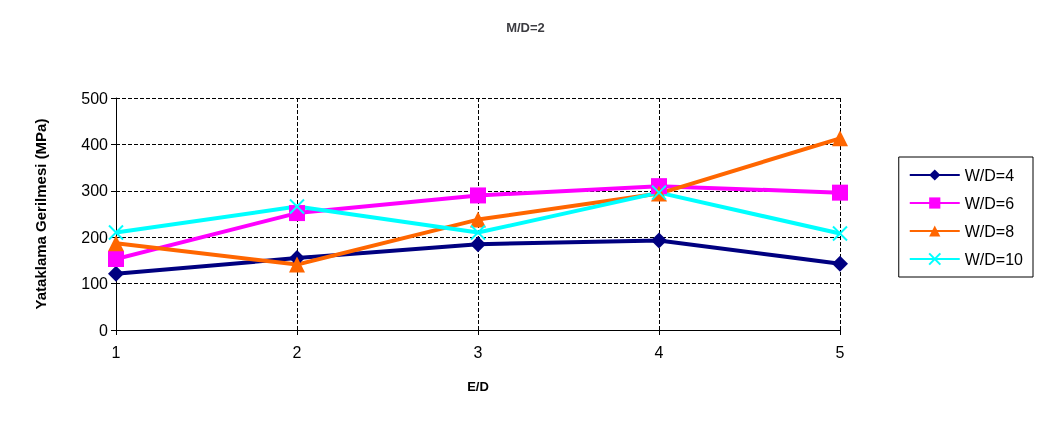 This screenshot has width=1051, height=434. I want to click on x-tick-label: 4, so click(659, 352).